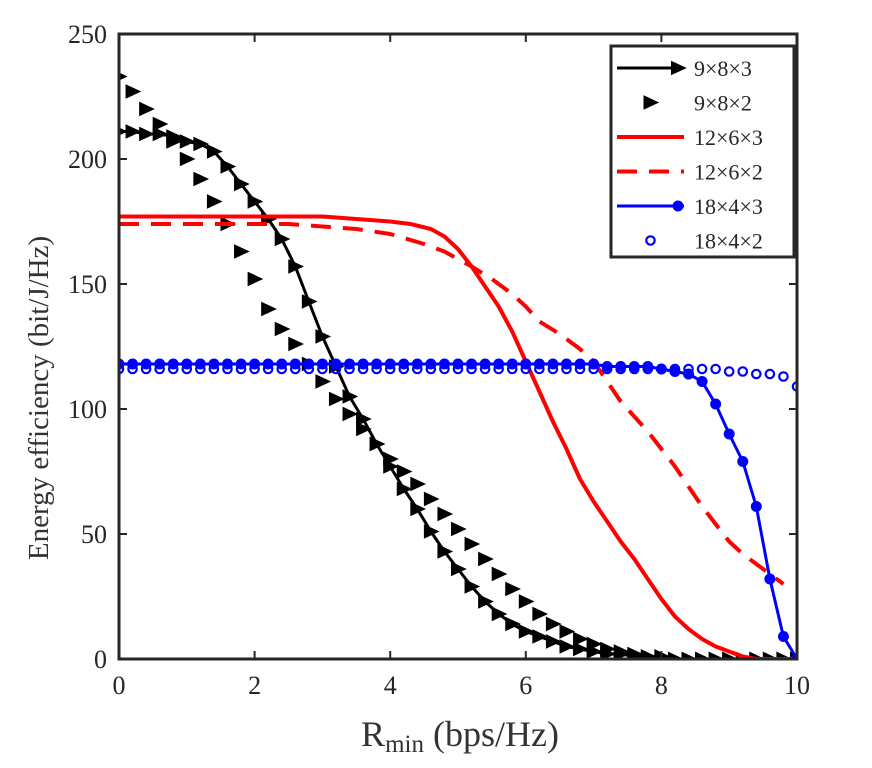 The height and width of the screenshot is (768, 872). What do you see at coordinates (661, 685) in the screenshot?
I see `x-tick-label: 8` at bounding box center [661, 685].